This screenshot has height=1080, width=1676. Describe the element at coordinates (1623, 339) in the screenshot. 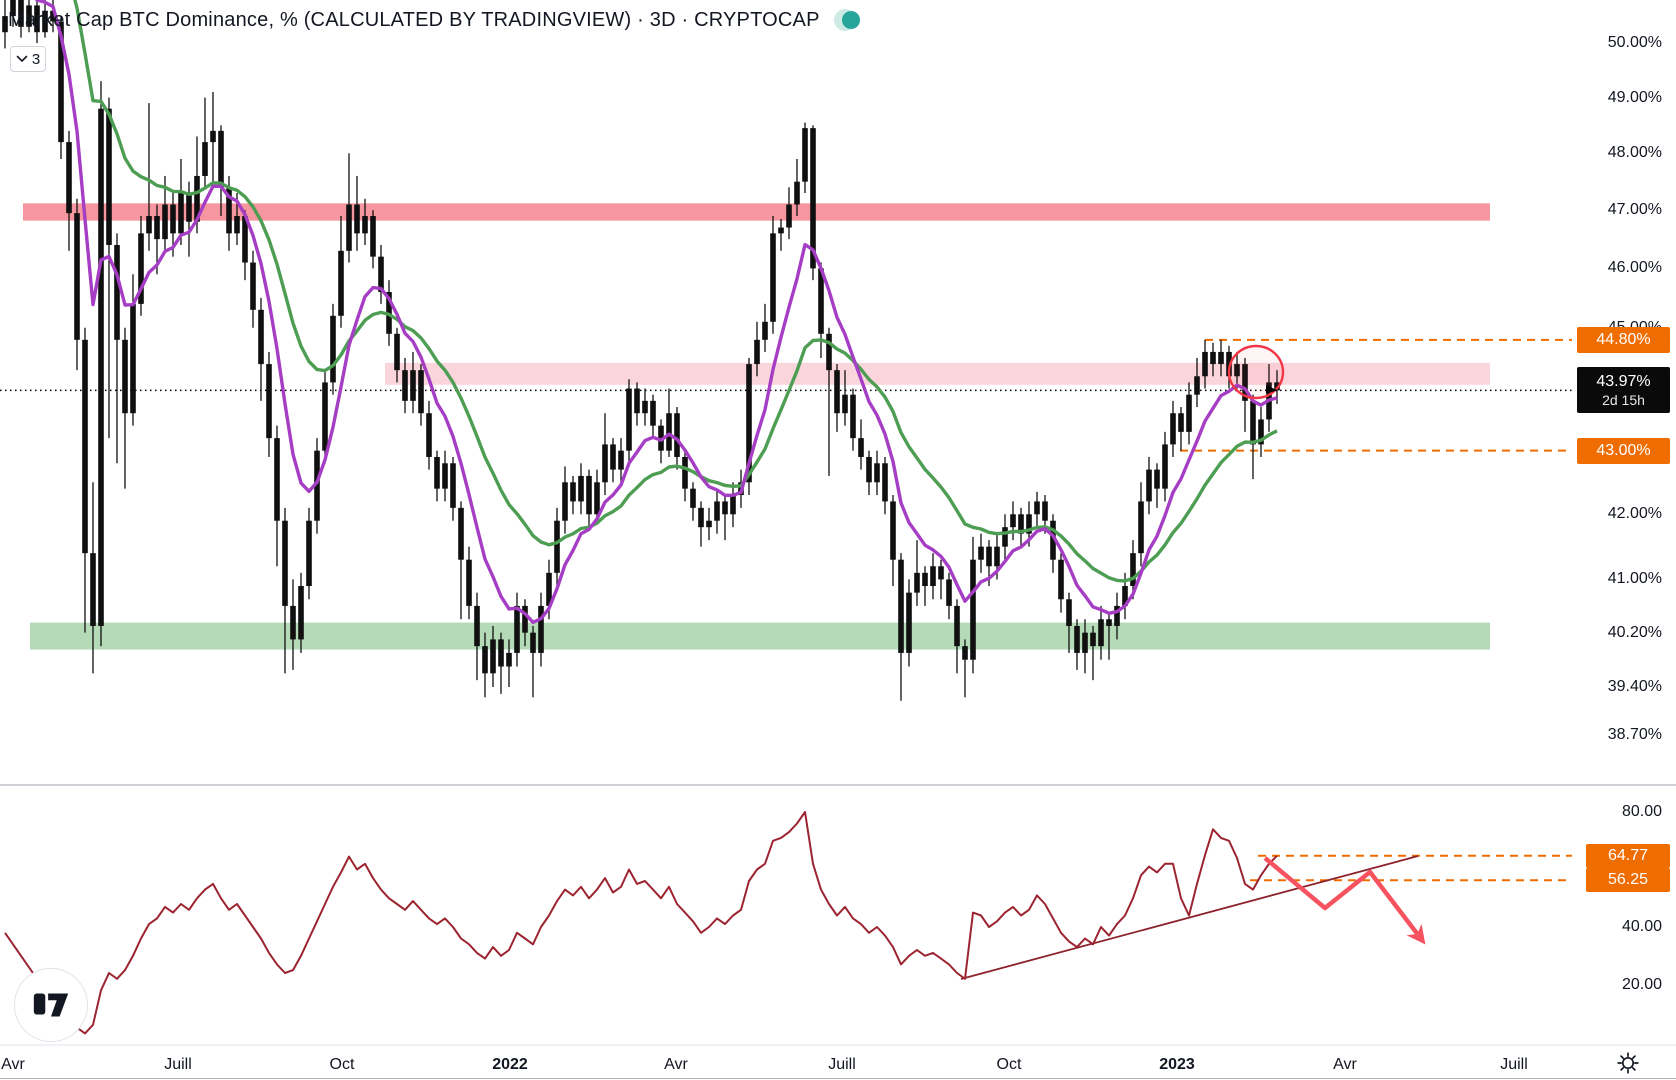

I see `ray-price-label: 44.80%` at that location.